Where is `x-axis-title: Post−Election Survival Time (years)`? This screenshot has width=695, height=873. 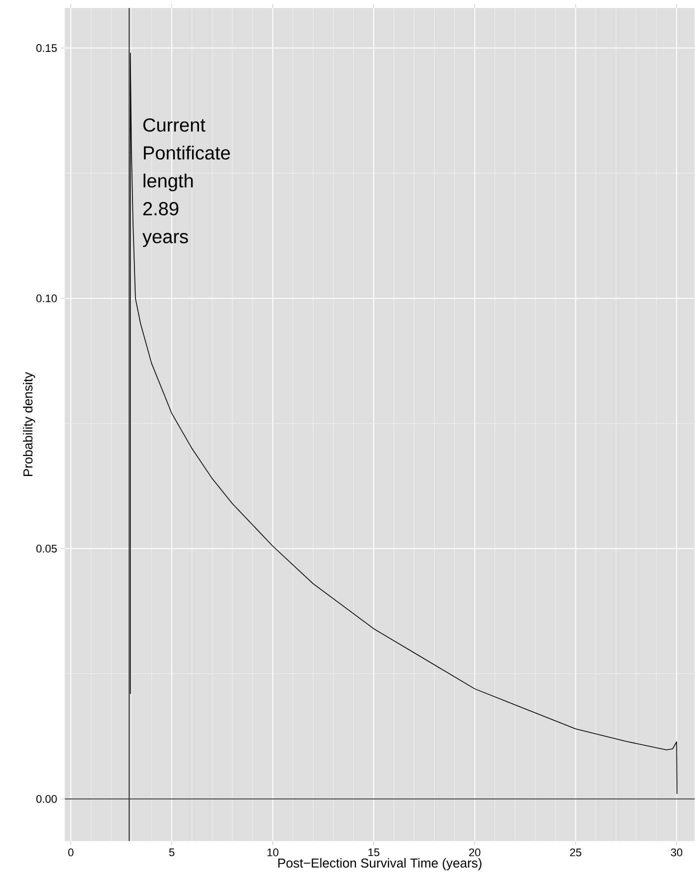 x-axis-title: Post−Election Survival Time (years) is located at coordinates (380, 864).